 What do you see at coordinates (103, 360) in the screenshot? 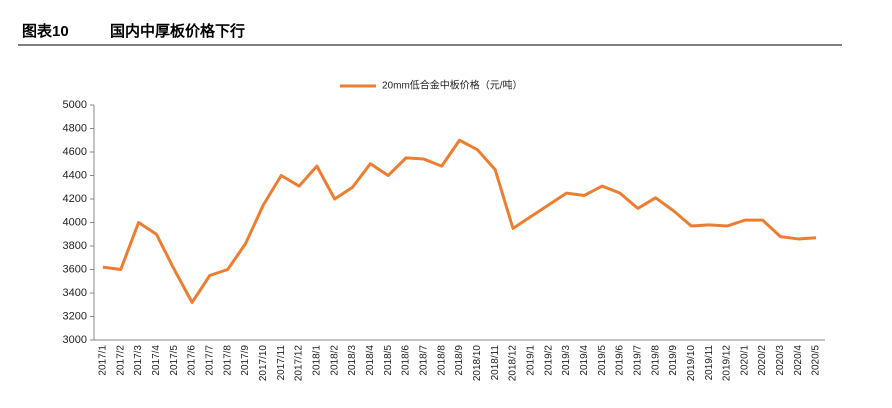
I see `x-tick-label: 2017/1` at bounding box center [103, 360].